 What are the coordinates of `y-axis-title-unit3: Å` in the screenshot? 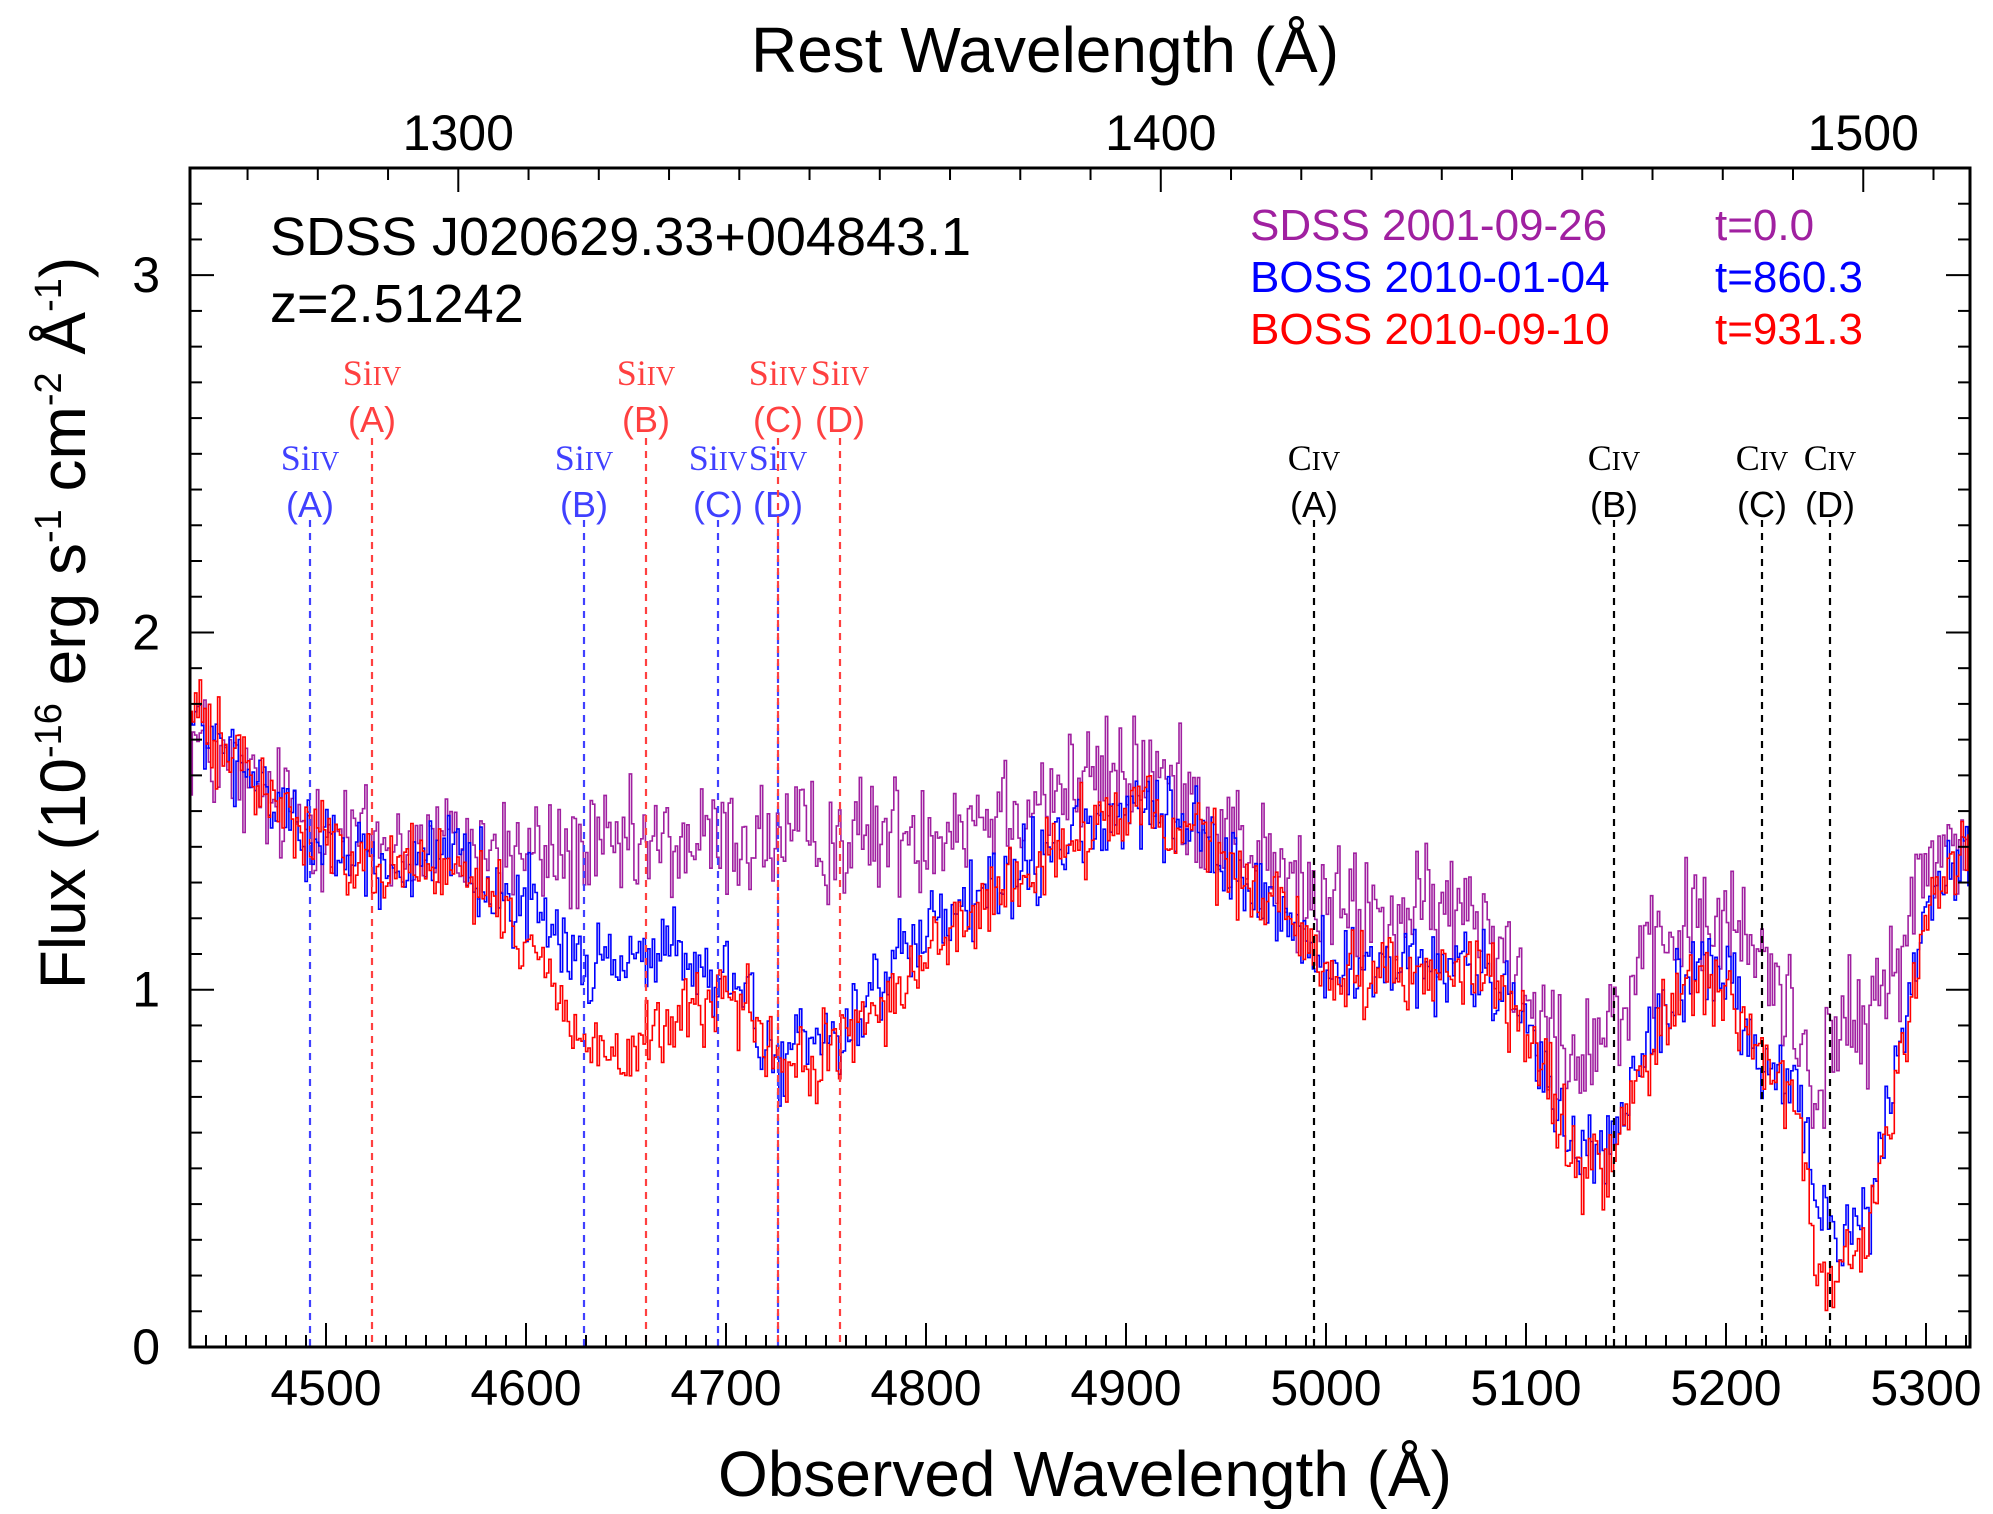 It's located at (63, 342).